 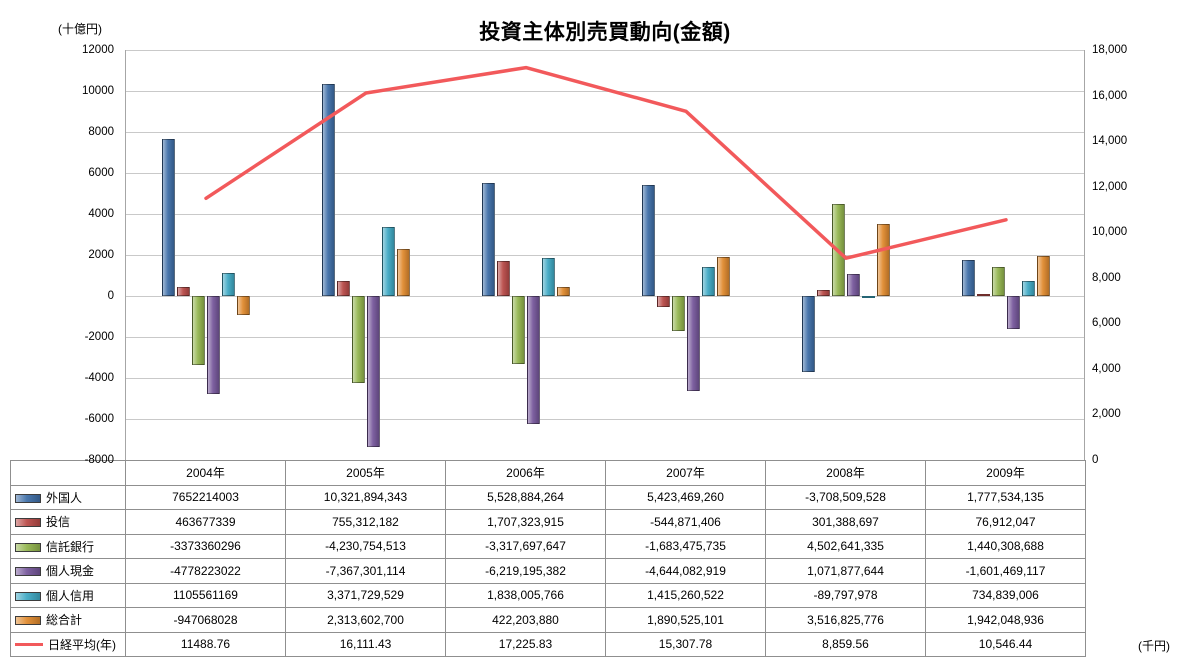 What do you see at coordinates (685, 571) in the screenshot?
I see `table-cell: -4,644,082,919` at bounding box center [685, 571].